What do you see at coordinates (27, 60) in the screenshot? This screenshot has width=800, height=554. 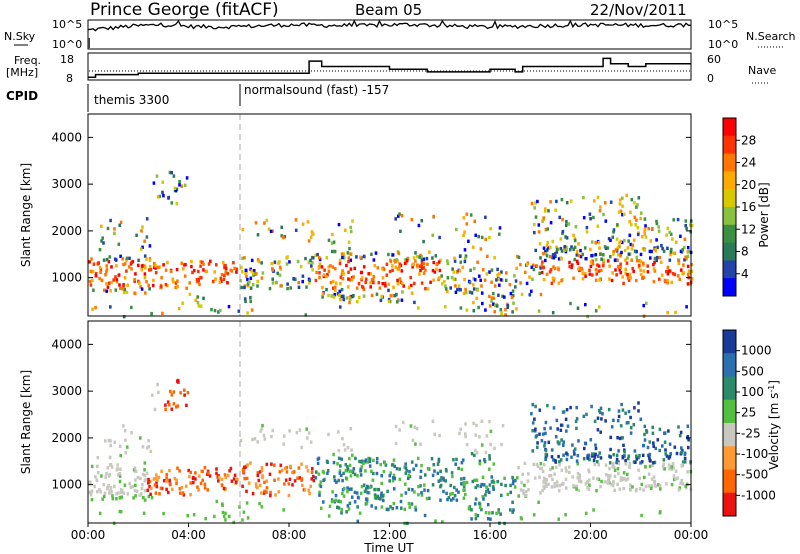 I see `freq-label: Freq.` at bounding box center [27, 60].